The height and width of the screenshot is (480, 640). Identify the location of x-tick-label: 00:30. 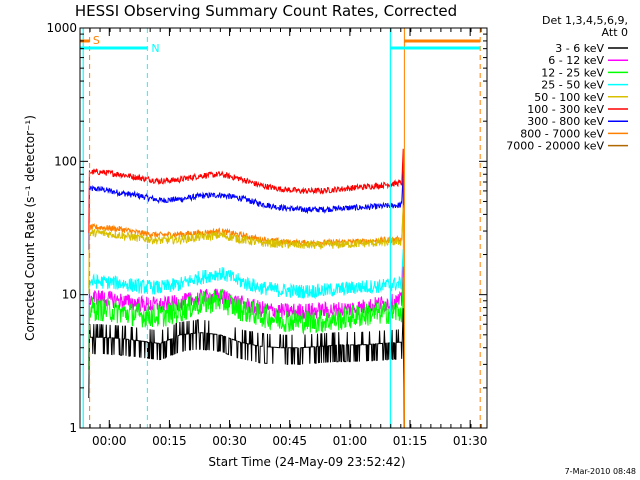
(229, 441).